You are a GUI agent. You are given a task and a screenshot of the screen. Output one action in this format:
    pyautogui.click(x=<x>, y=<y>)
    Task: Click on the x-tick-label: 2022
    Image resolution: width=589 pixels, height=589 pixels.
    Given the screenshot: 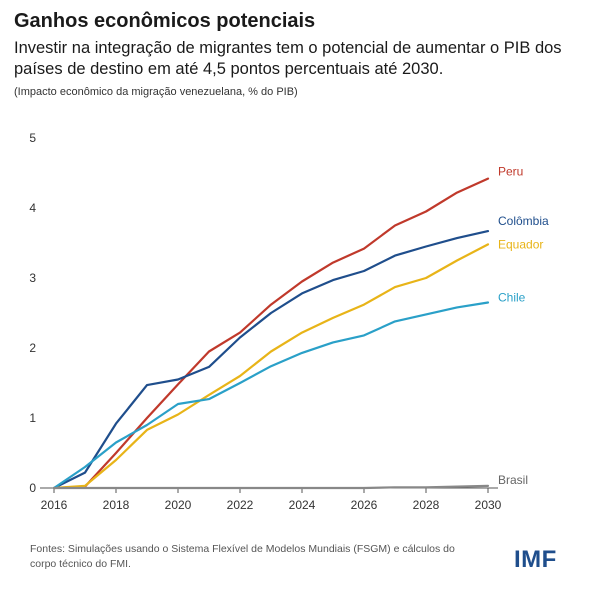 What is the action you would take?
    pyautogui.click(x=240, y=505)
    